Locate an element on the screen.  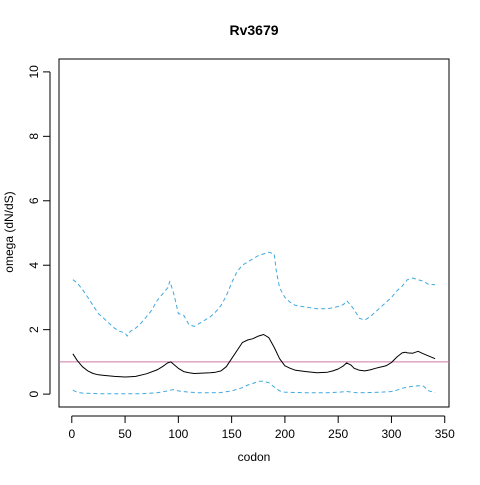
x-tick-label: 150 is located at coordinates (232, 434).